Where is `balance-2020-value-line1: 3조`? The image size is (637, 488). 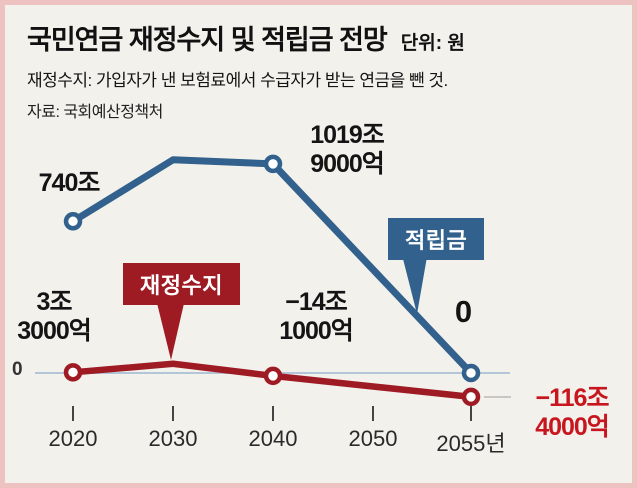 balance-2020-value-line1: 3조 is located at coordinates (54, 302).